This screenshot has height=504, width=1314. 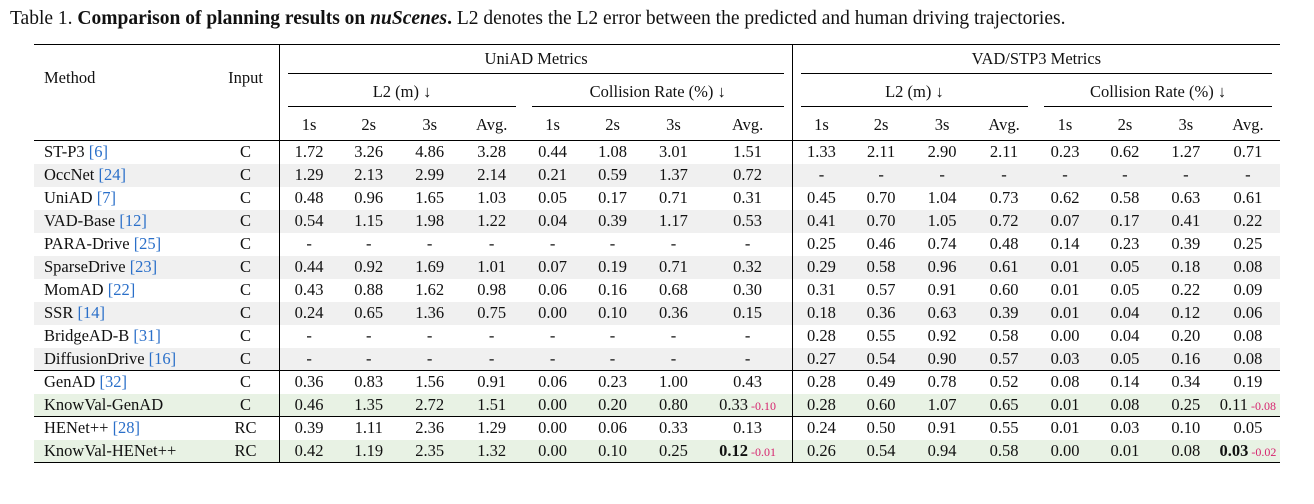 I want to click on value-text: 0.98, so click(x=492, y=289).